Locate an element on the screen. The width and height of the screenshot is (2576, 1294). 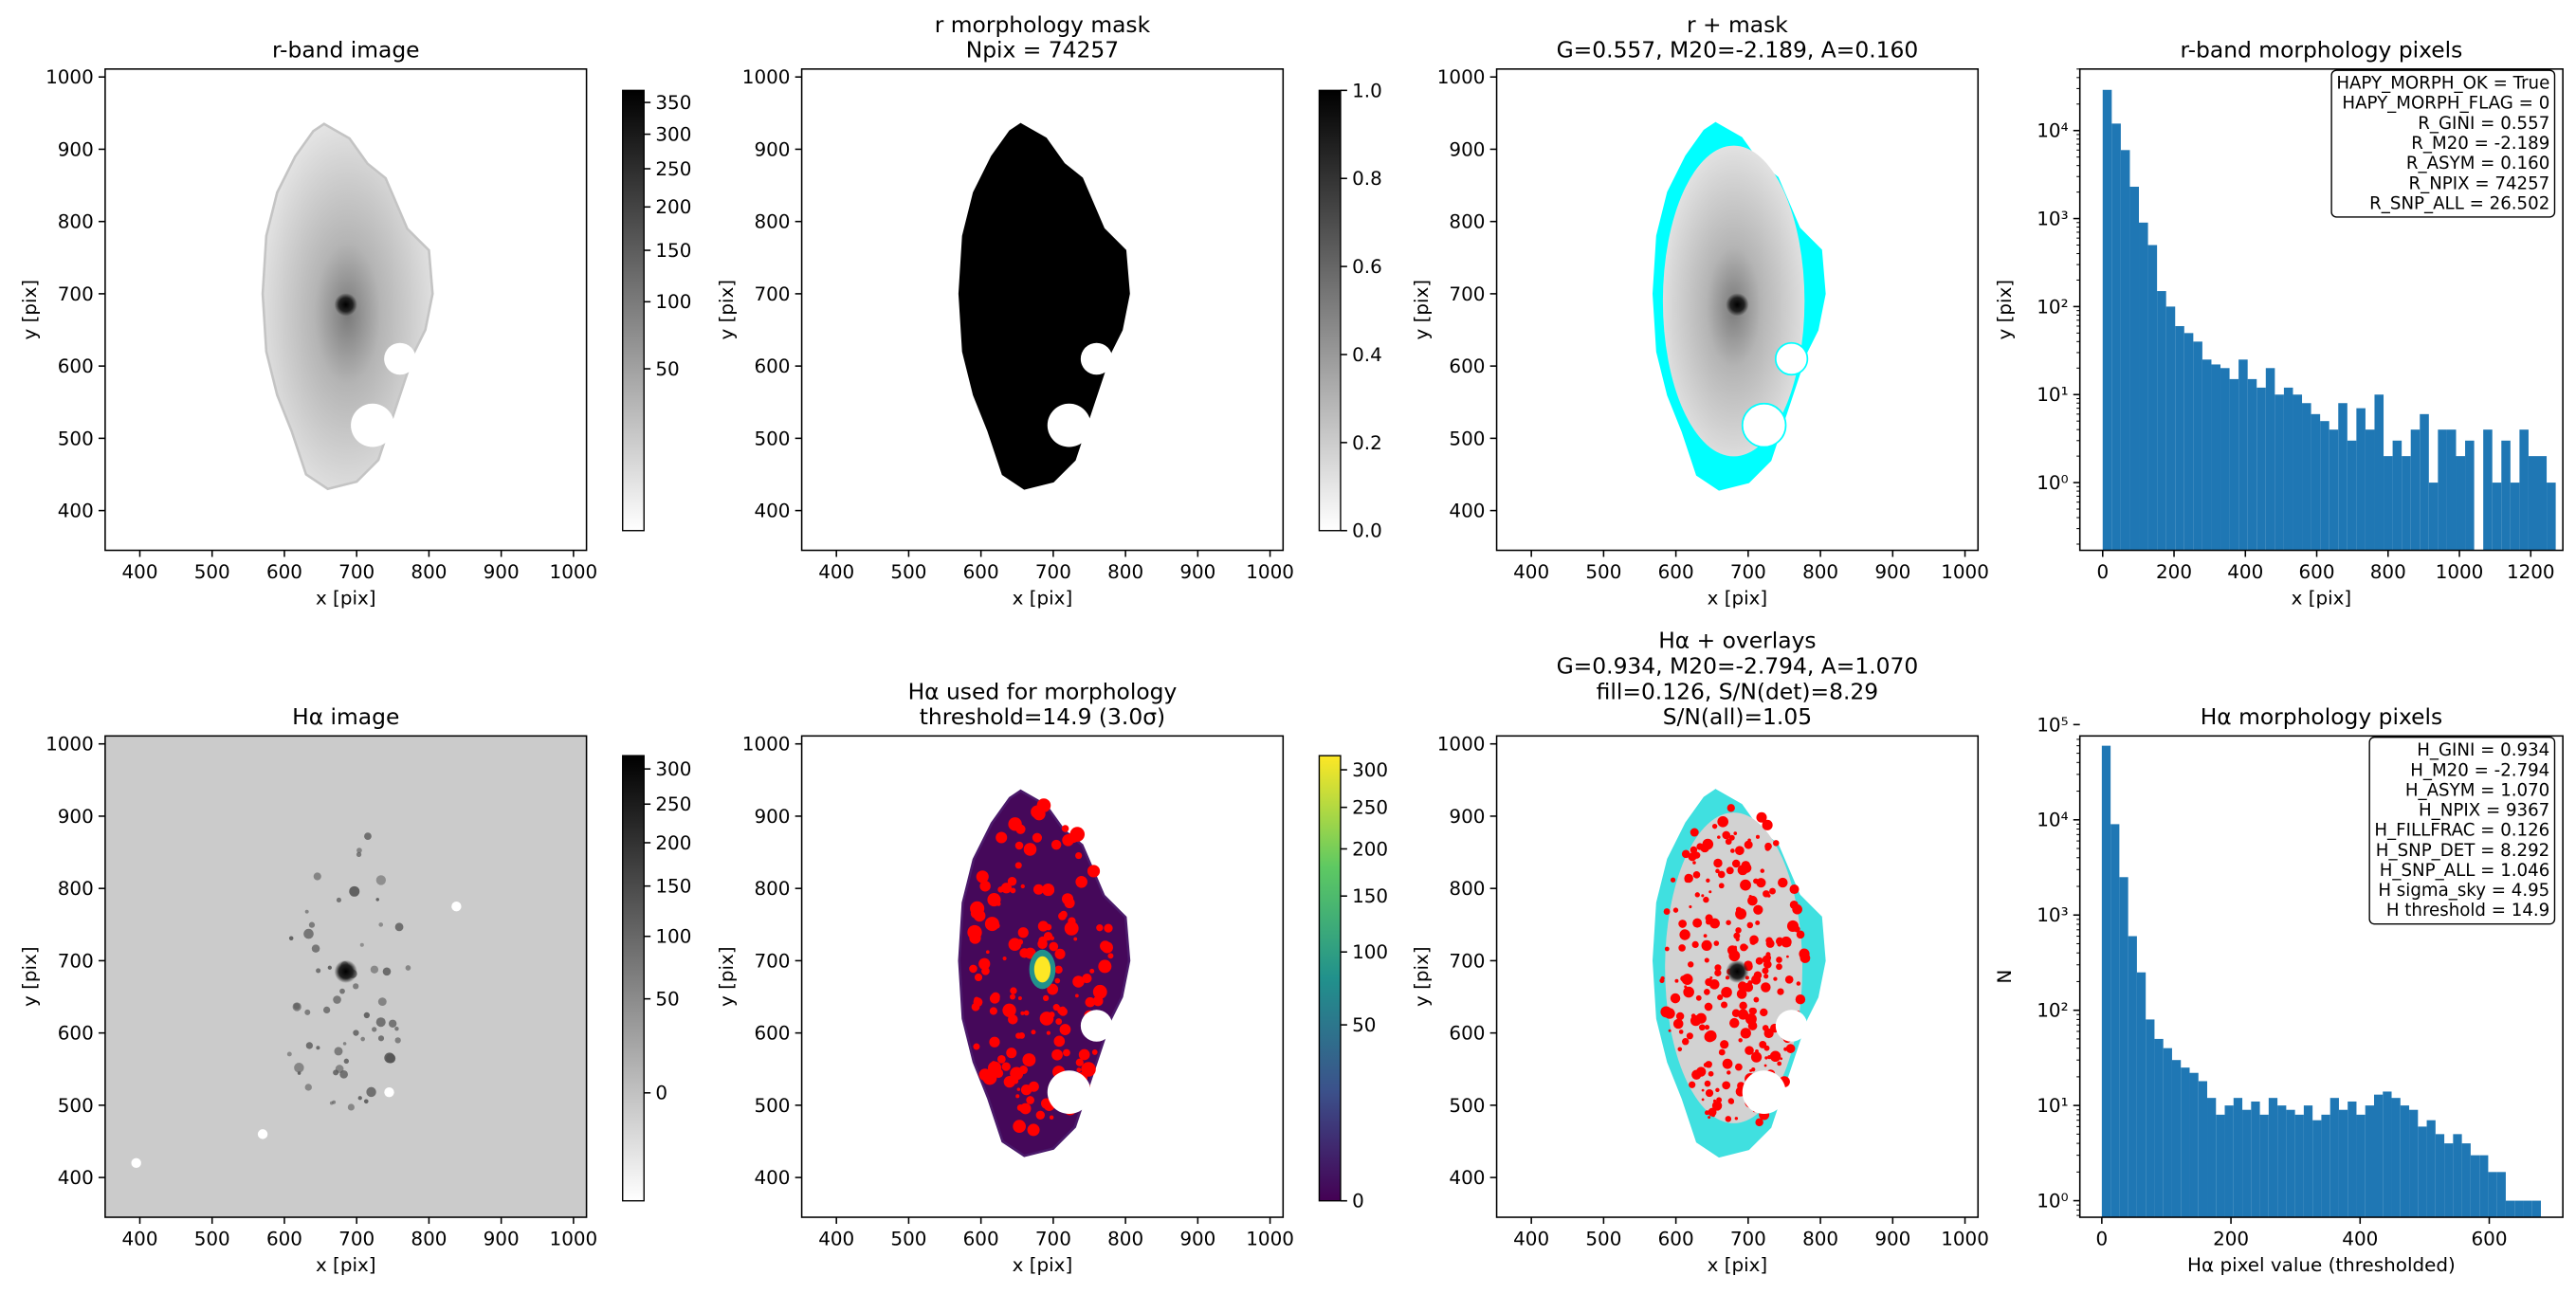
y-tick-label: 400 is located at coordinates (772, 1178).